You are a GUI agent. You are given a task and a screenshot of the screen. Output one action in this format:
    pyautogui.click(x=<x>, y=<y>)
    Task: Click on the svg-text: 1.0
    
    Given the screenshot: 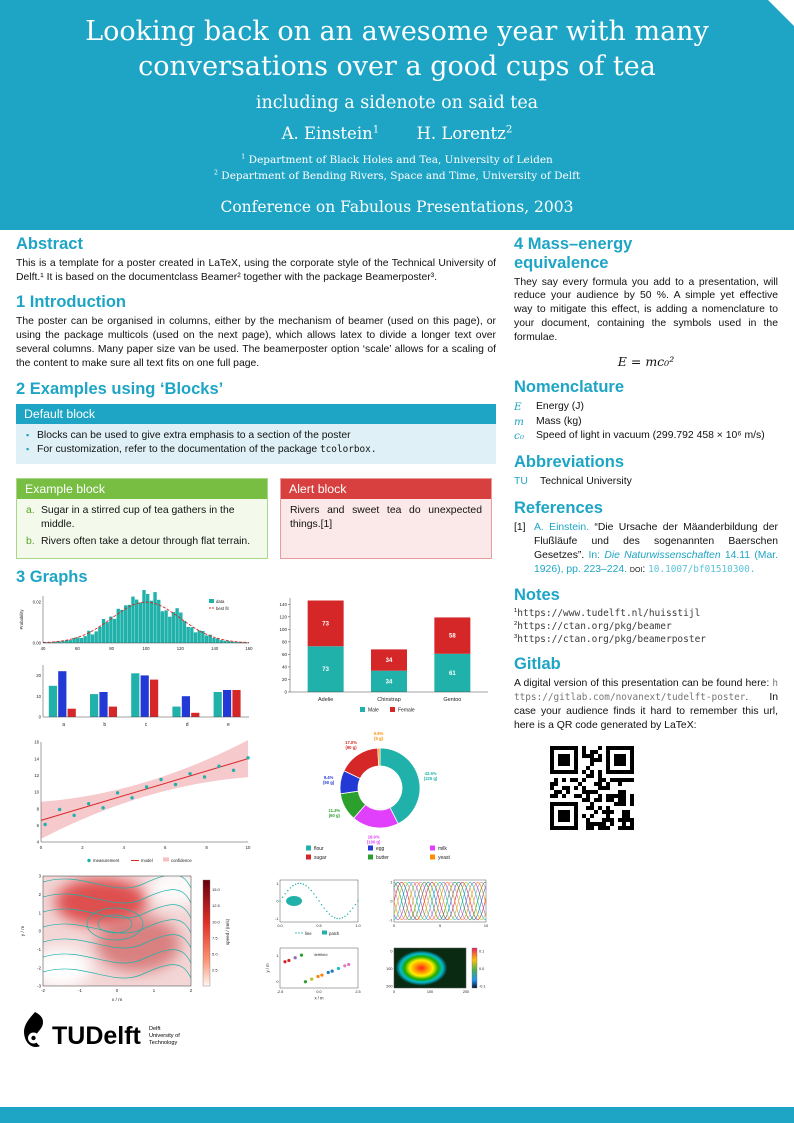 What is the action you would take?
    pyautogui.click(x=357, y=926)
    